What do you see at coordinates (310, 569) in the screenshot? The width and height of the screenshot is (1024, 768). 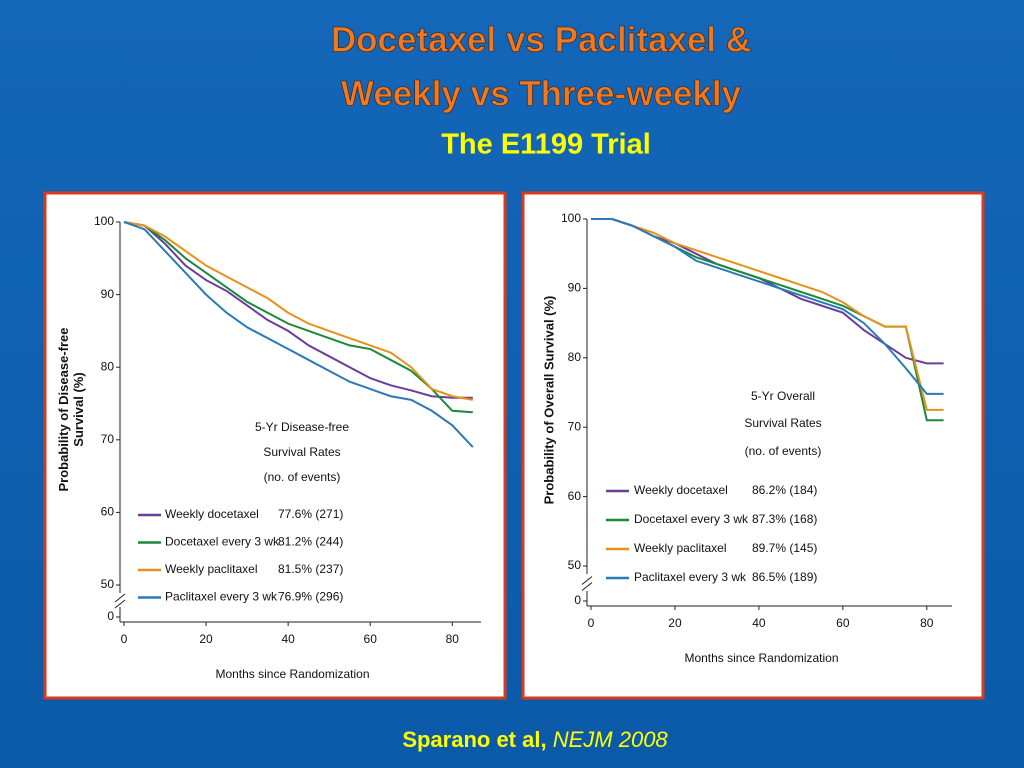 I see `legend-summary: 81.5% (237)` at bounding box center [310, 569].